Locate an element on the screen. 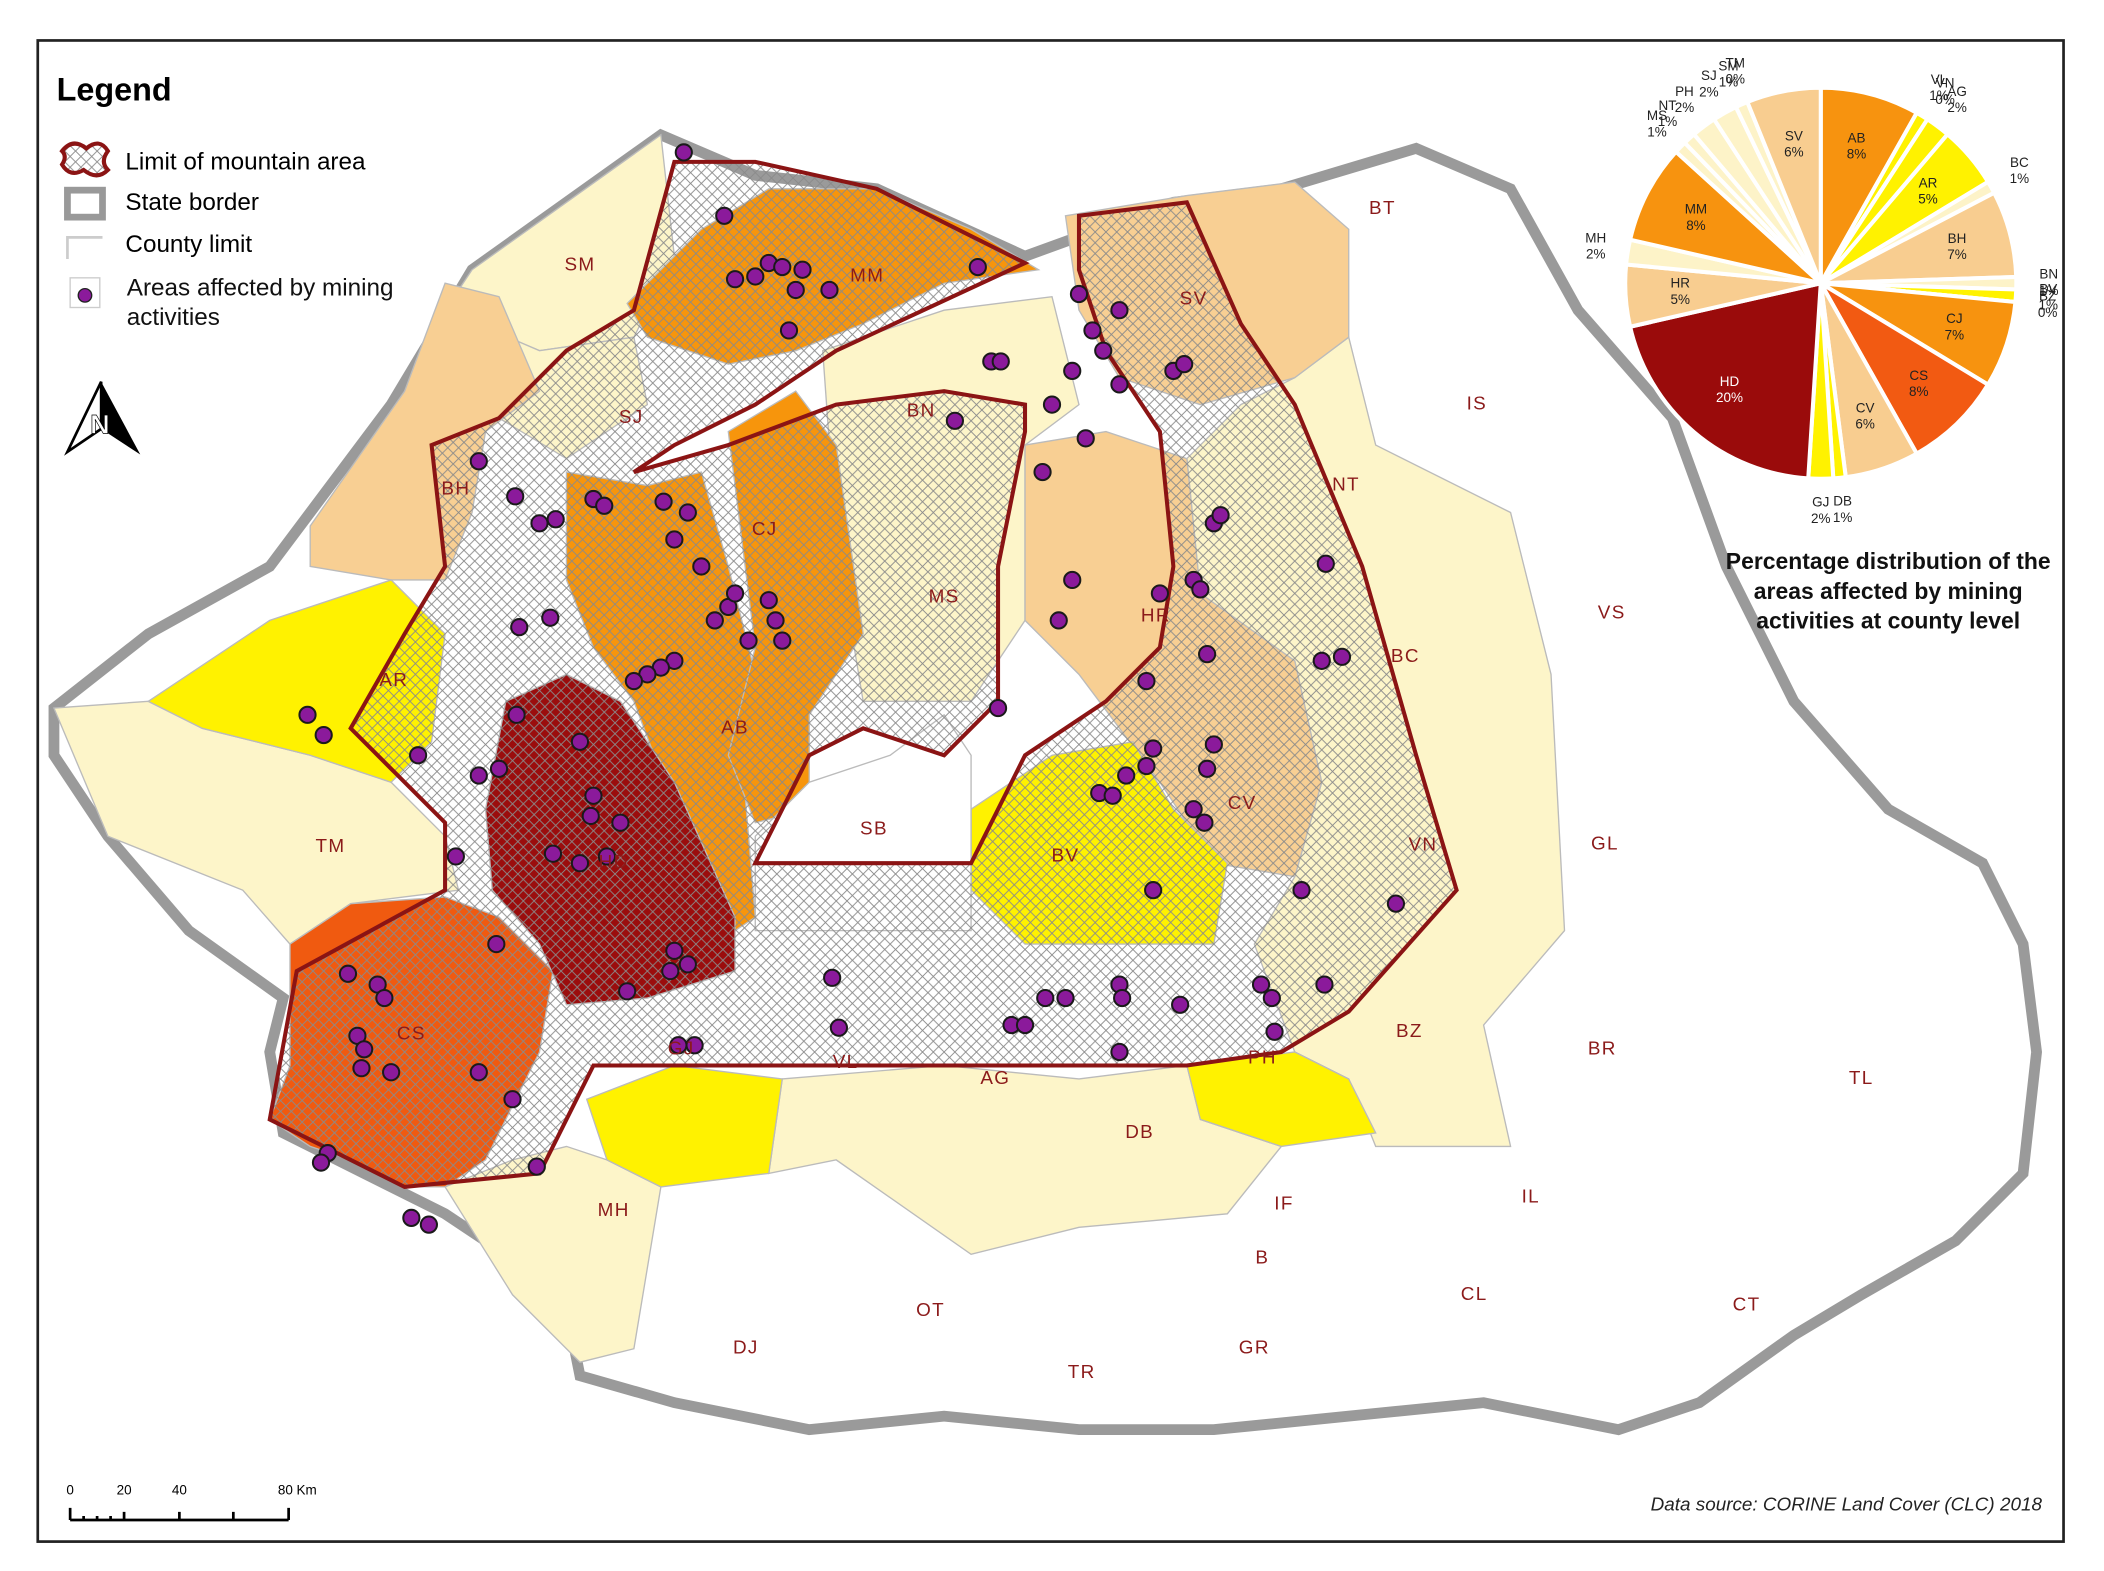 This screenshot has height=1571, width=2104. pie-category: AR is located at coordinates (1928, 182).